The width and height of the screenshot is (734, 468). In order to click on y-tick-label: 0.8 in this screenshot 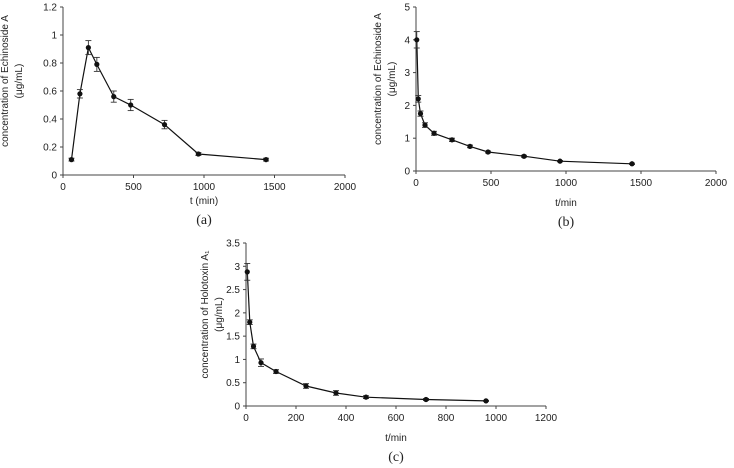, I will do `click(50, 64)`.